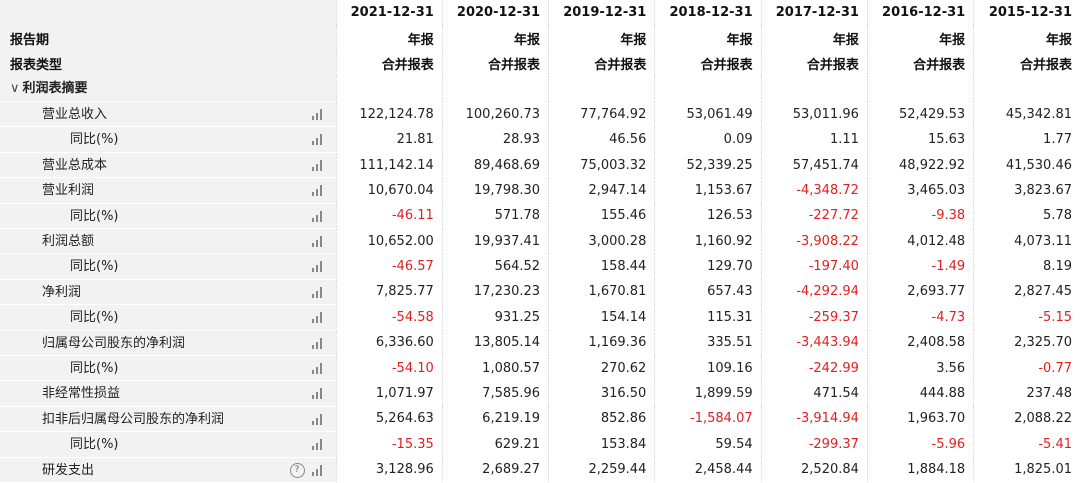 Image resolution: width=1080 pixels, height=483 pixels. What do you see at coordinates (389, 241) in the screenshot?
I see `value-cell: 10,652.00` at bounding box center [389, 241].